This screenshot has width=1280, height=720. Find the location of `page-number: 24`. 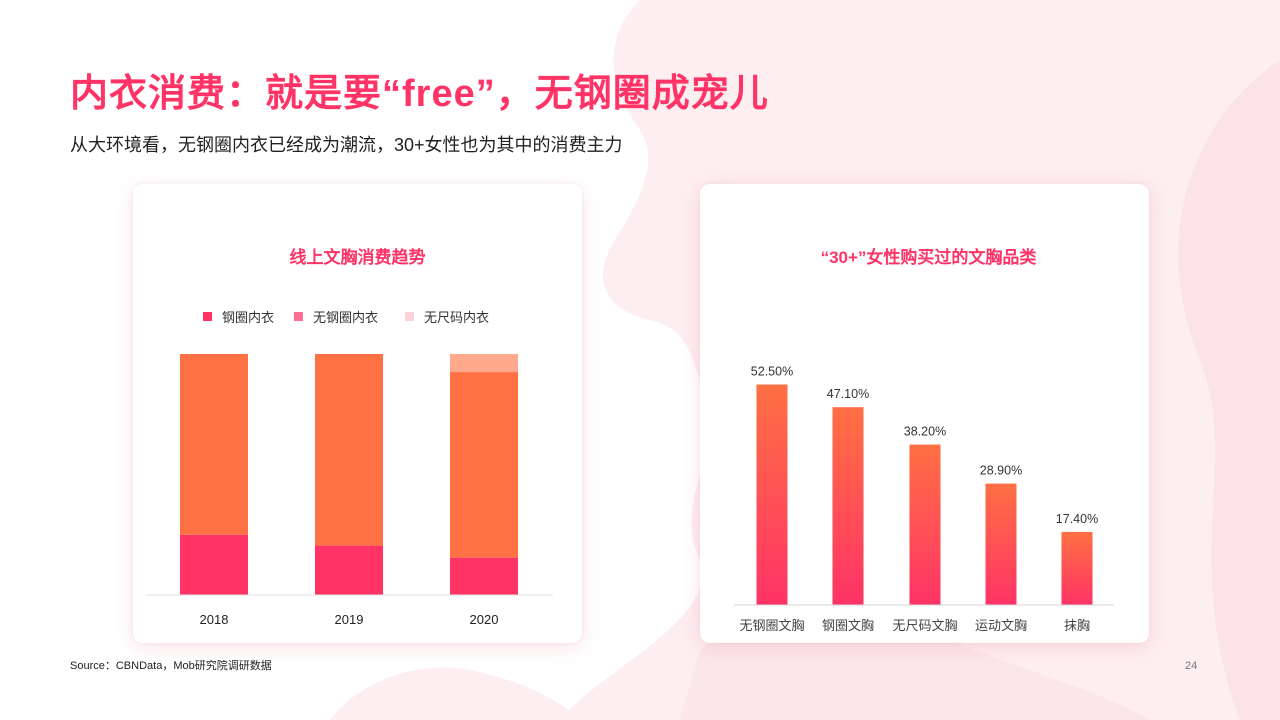

page-number: 24 is located at coordinates (1191, 666).